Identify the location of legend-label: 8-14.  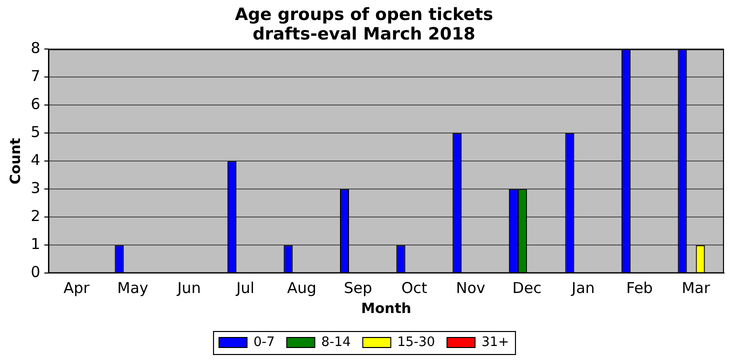
(336, 342).